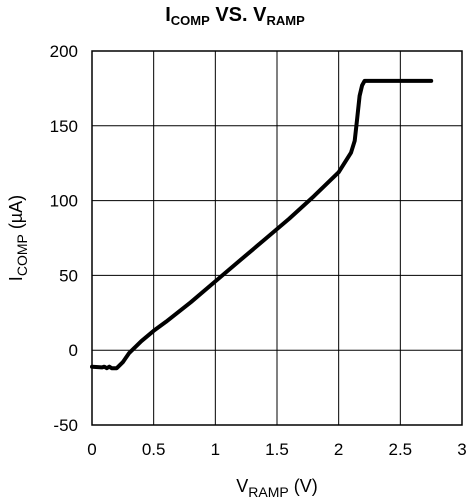  I want to click on x-tick-labels: 0 0.5 1 1.5 2 2.5 3, so click(276, 449).